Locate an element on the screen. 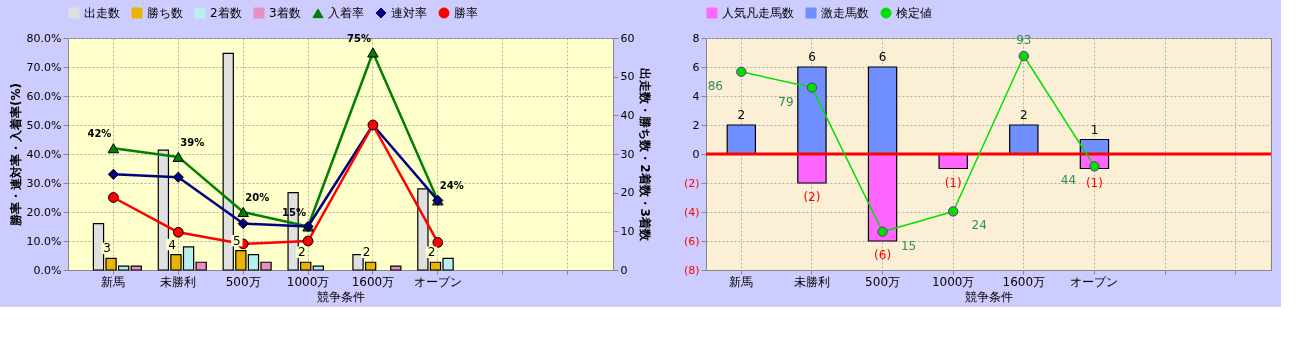 The width and height of the screenshot is (1306, 342). y2-tick-label: 30 is located at coordinates (627, 154).